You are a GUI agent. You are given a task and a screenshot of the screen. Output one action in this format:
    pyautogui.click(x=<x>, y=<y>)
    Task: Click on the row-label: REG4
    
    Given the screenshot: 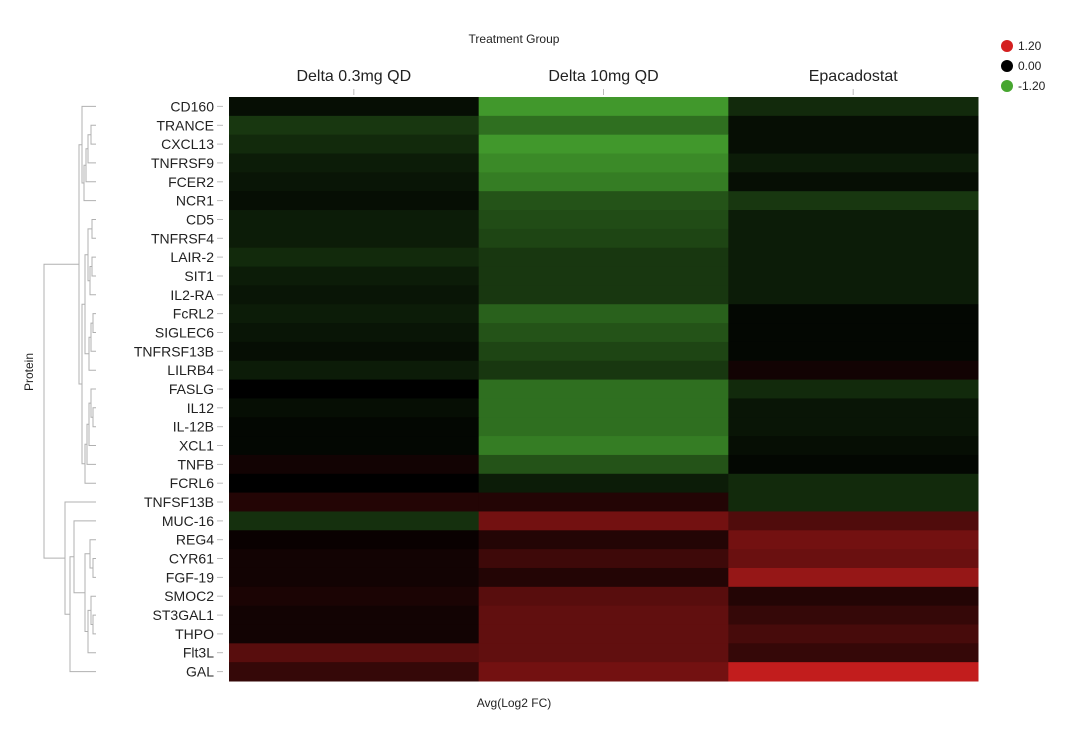 What is the action you would take?
    pyautogui.click(x=195, y=540)
    